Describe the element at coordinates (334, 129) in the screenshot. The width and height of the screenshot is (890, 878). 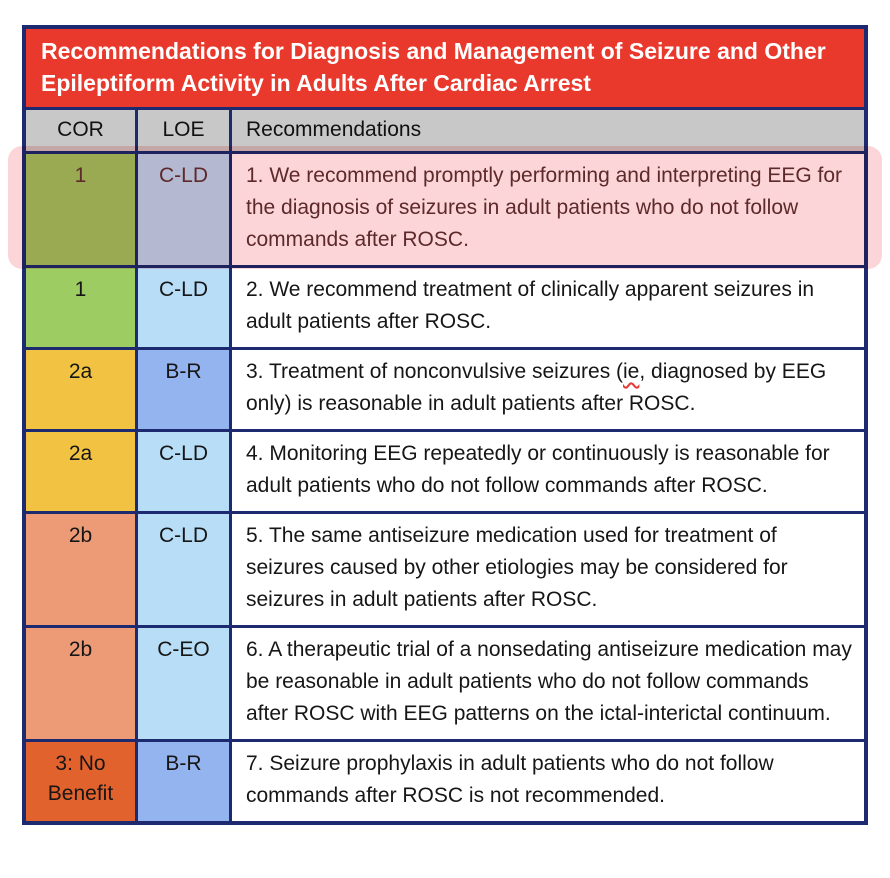
I see `column-header-recommendations: Recommendations` at that location.